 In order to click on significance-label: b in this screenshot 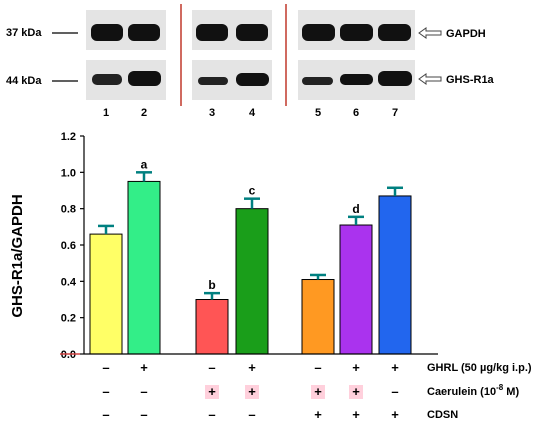, I will do `click(211, 285)`.